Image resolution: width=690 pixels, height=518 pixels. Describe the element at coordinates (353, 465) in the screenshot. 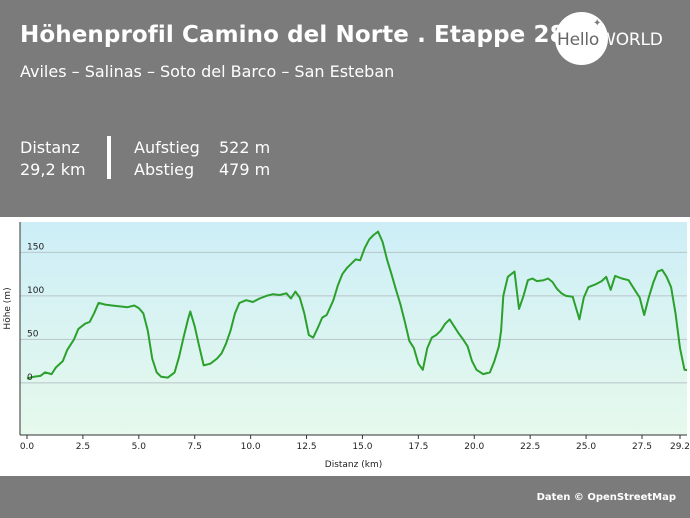

I see `x-axis-title: Distanz (km)` at that location.